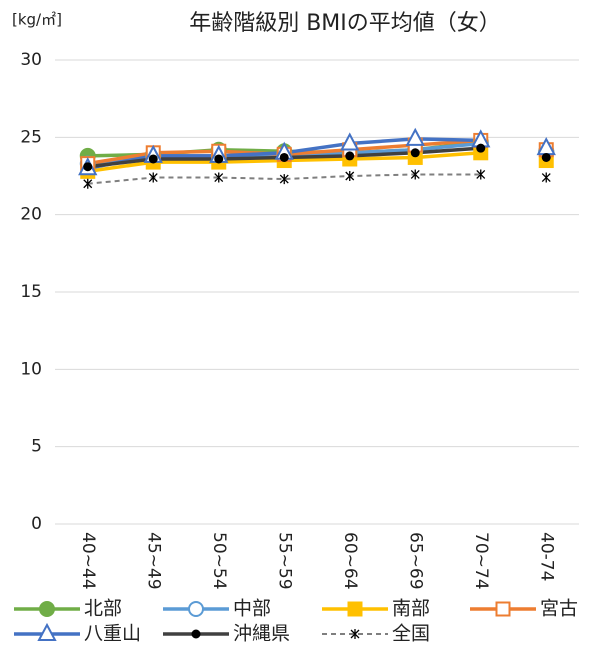 This screenshot has height=650, width=601. Describe the element at coordinates (31, 292) in the screenshot. I see `y-tick-label: 15` at that location.